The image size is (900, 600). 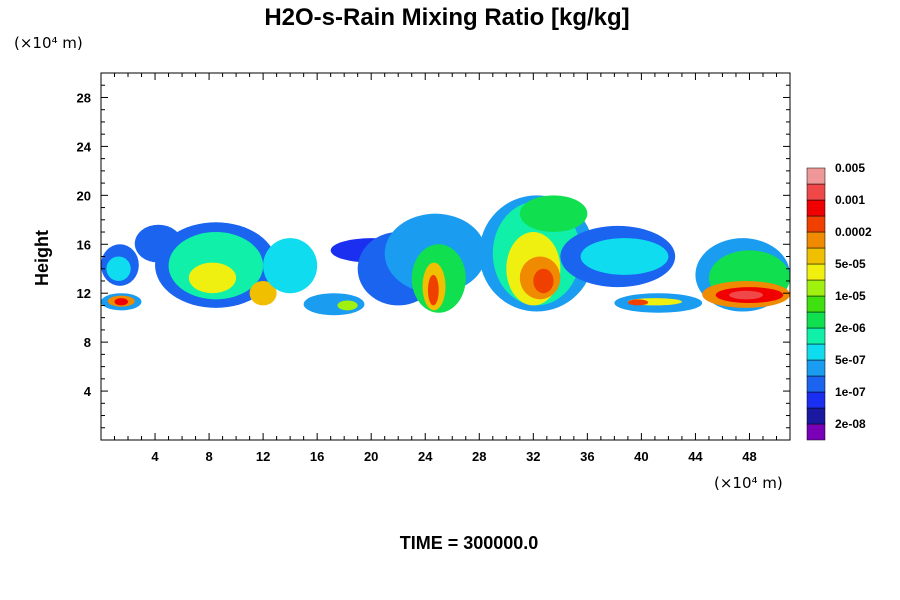 What do you see at coordinates (155, 456) in the screenshot?
I see `x-tick-label: 4` at bounding box center [155, 456].